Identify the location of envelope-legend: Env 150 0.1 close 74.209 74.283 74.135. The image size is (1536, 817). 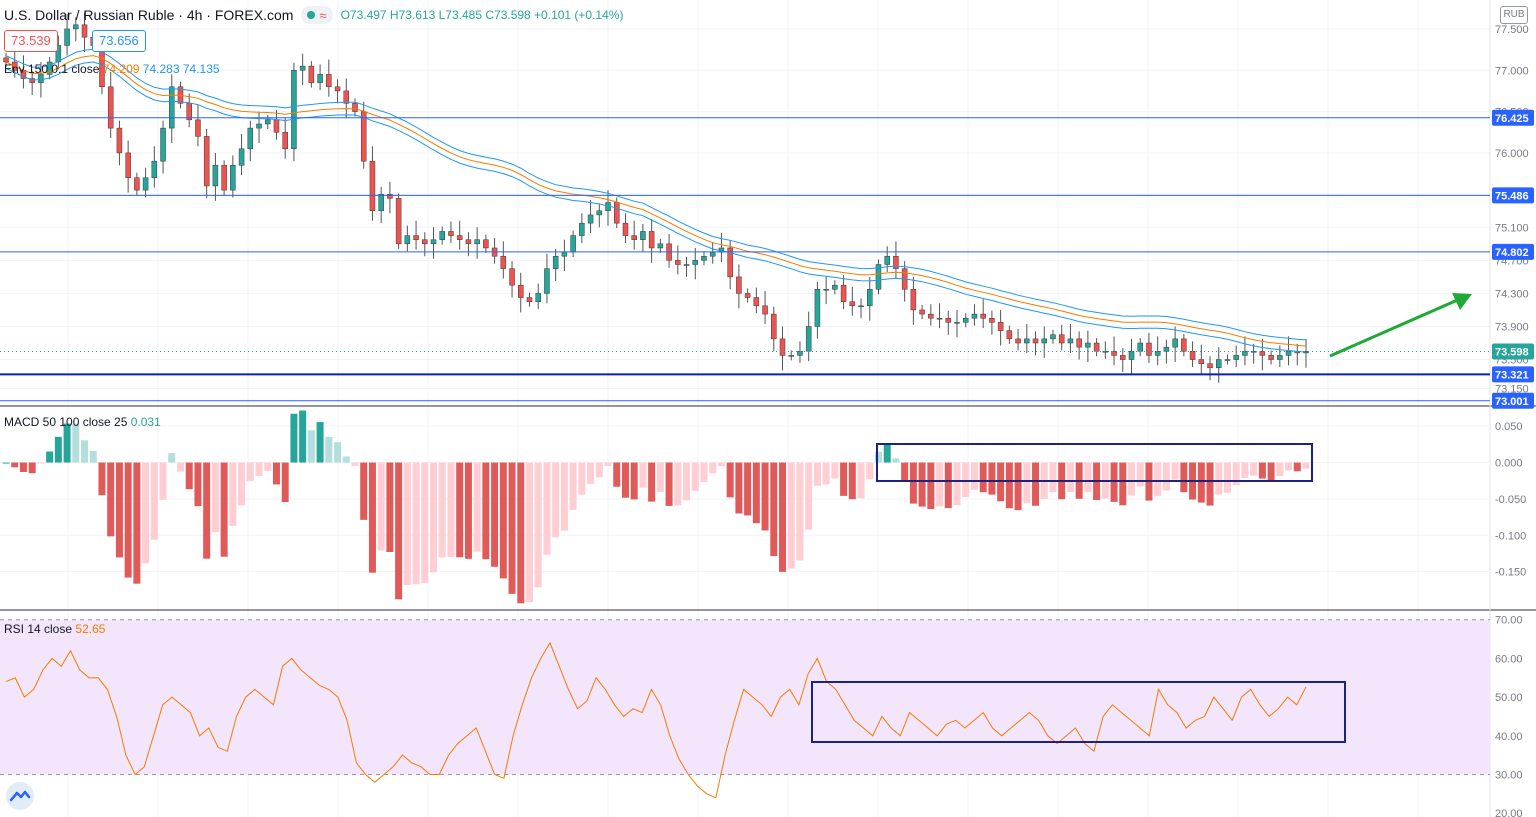
(112, 69).